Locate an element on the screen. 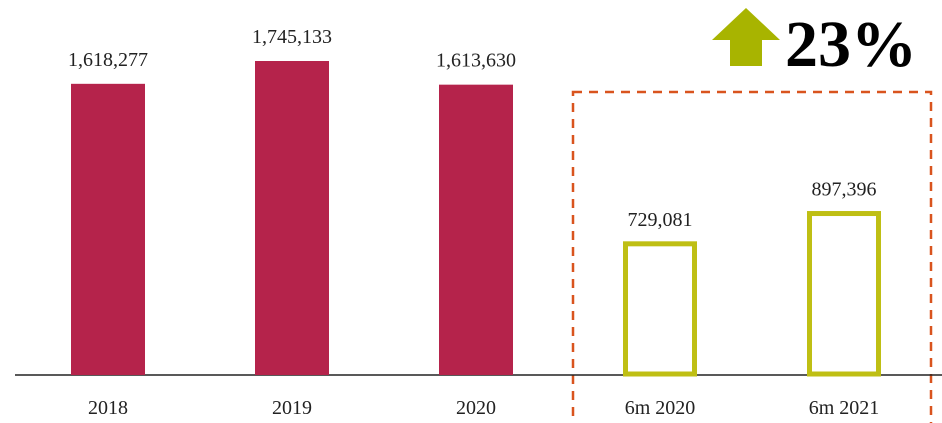  value-label: 729,081 is located at coordinates (660, 220).